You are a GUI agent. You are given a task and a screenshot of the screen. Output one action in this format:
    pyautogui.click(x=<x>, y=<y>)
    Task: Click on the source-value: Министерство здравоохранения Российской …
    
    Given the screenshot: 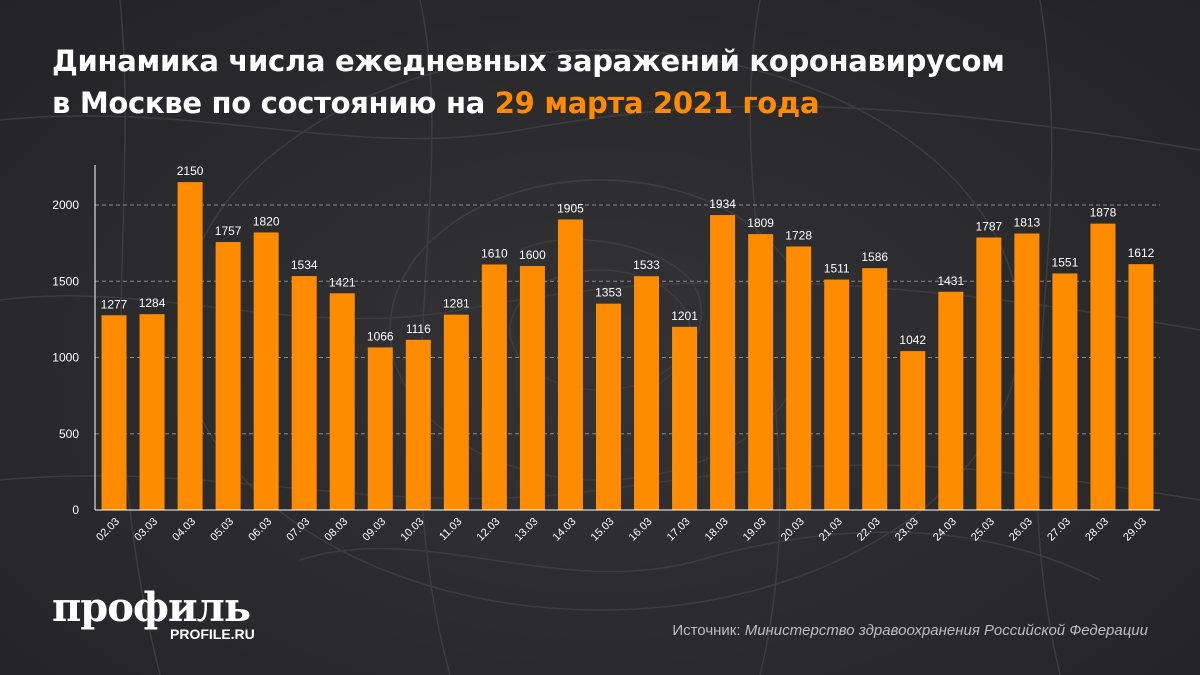 What is the action you would take?
    pyautogui.click(x=946, y=630)
    